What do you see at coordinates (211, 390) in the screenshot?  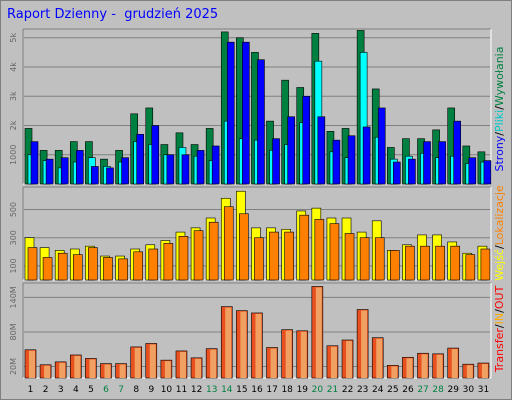 I see `day-label-13: 13` at bounding box center [211, 390].